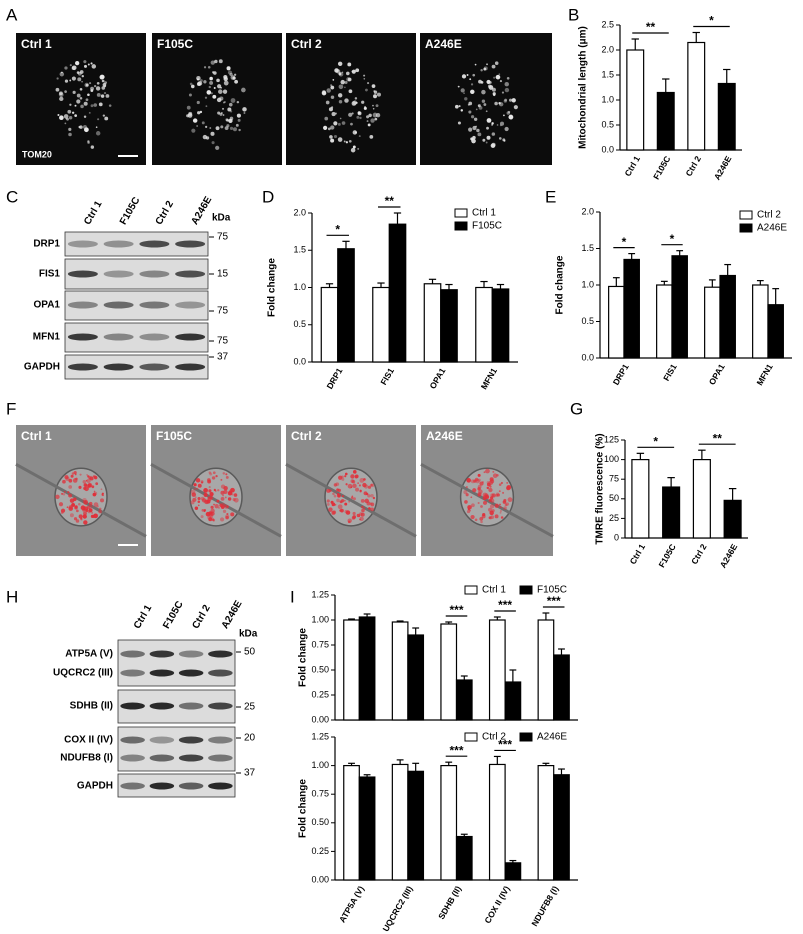  I want to click on panel-label: H, so click(12, 596).